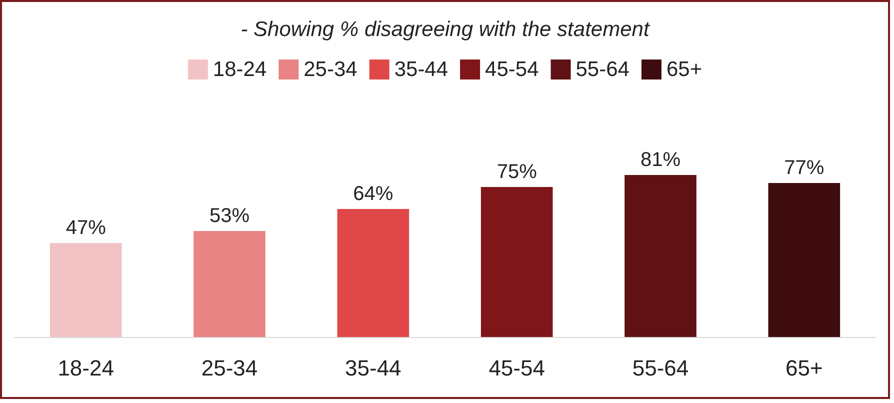 Image resolution: width=894 pixels, height=403 pixels. I want to click on chart-subtitle: - Showing % disagreeing with the statement, so click(445, 29).